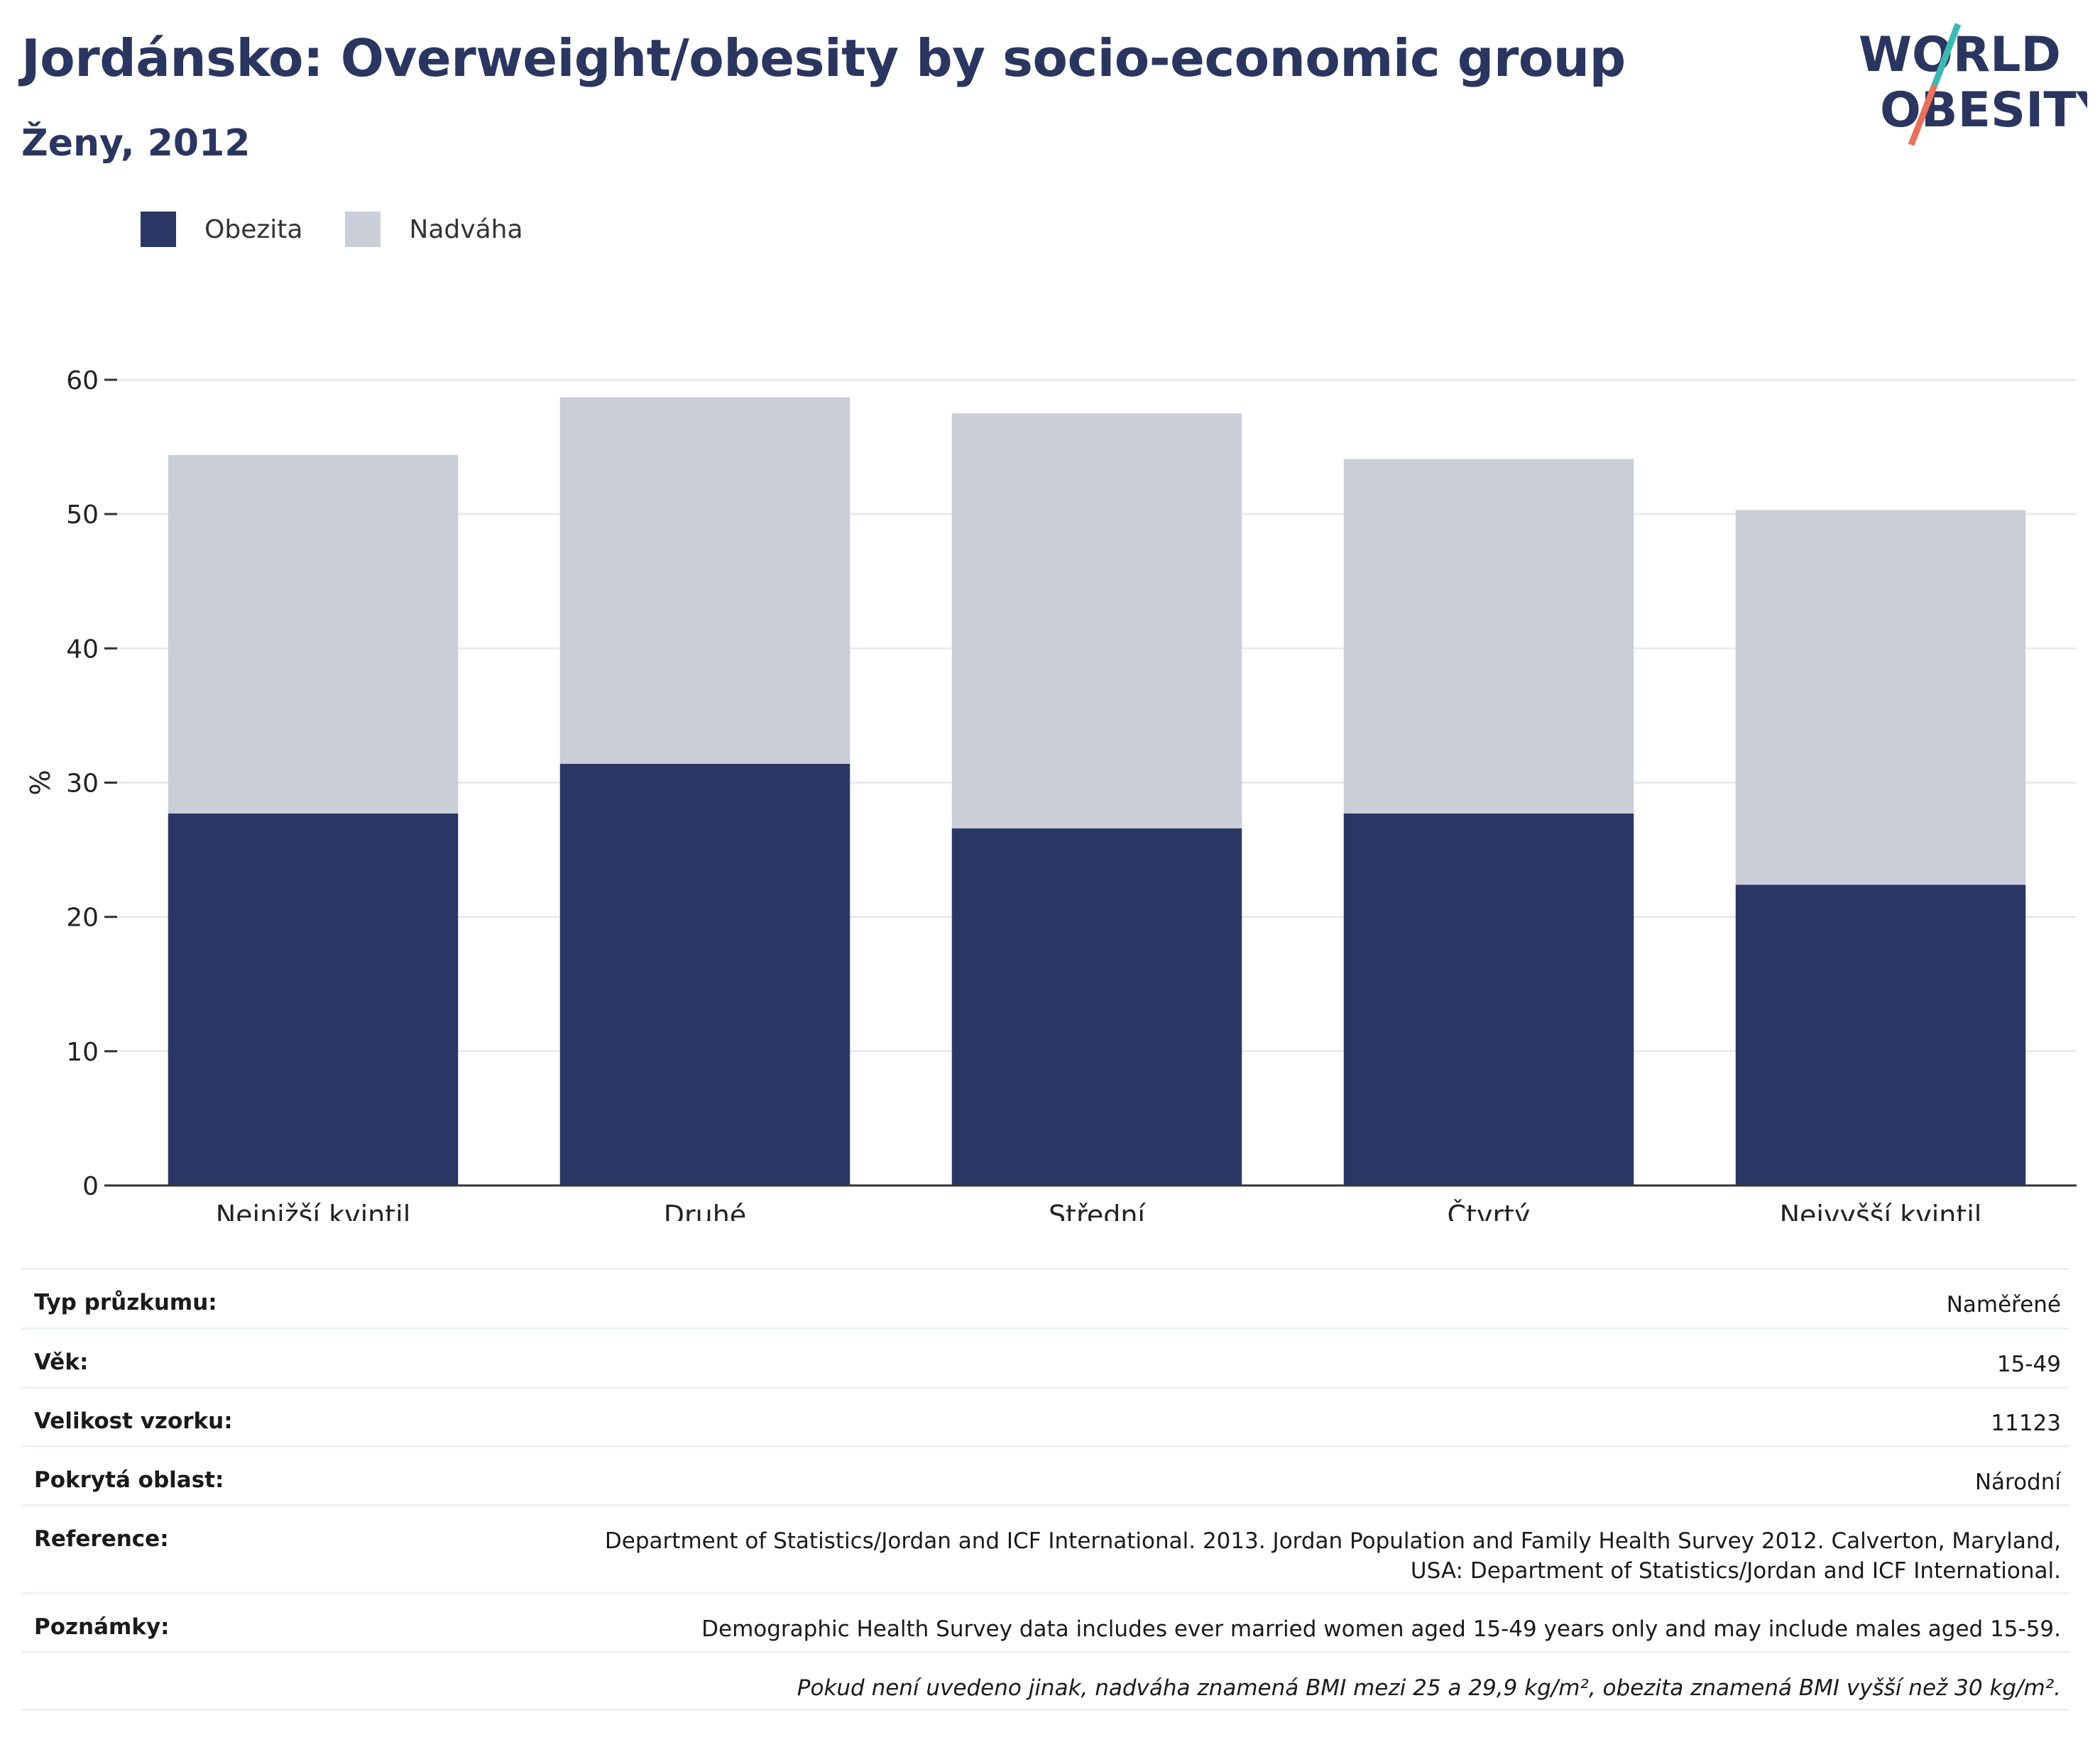 This screenshot has width=2100, height=1747. Describe the element at coordinates (82, 1052) in the screenshot. I see `y-tick-label: 10` at that location.